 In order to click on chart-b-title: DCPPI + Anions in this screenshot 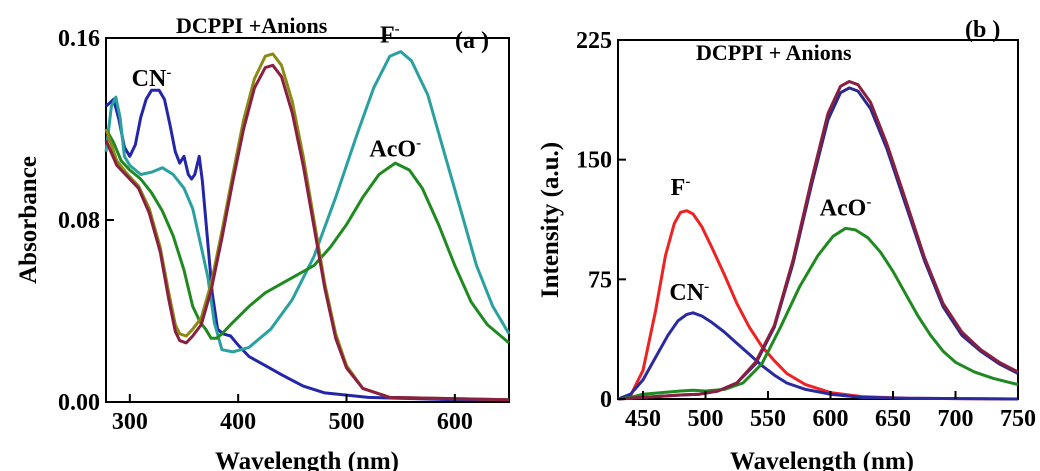, I will do `click(774, 52)`.